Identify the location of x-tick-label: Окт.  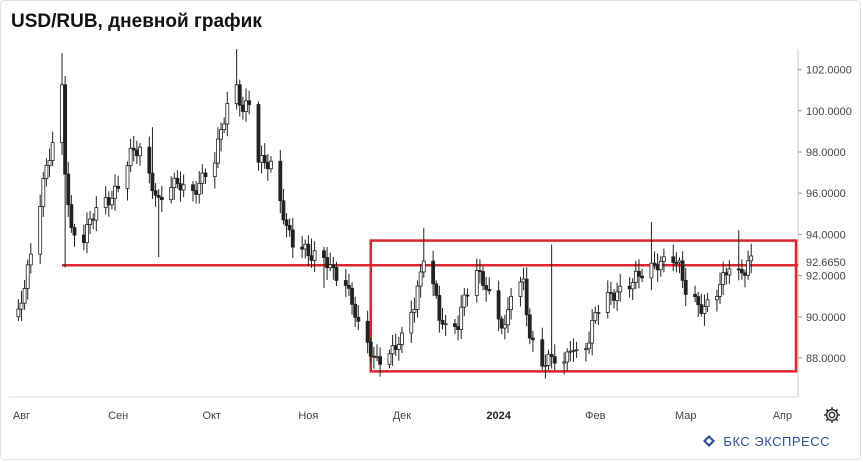
(211, 416).